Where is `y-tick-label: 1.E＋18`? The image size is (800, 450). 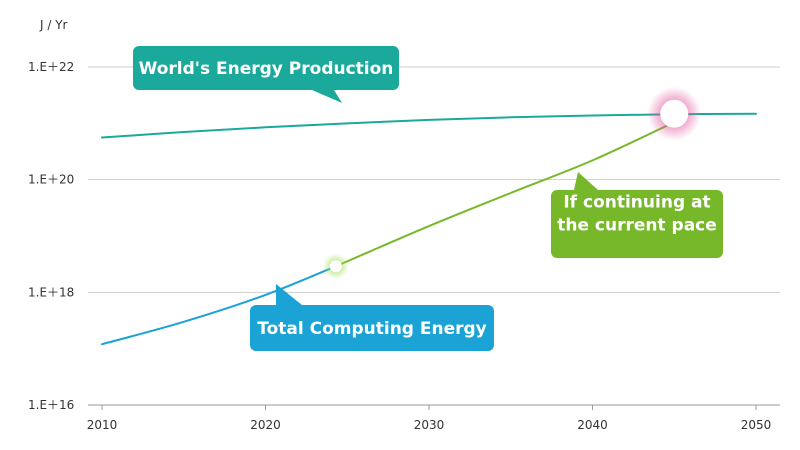
y-tick-label: 1.E＋18 is located at coordinates (51, 292).